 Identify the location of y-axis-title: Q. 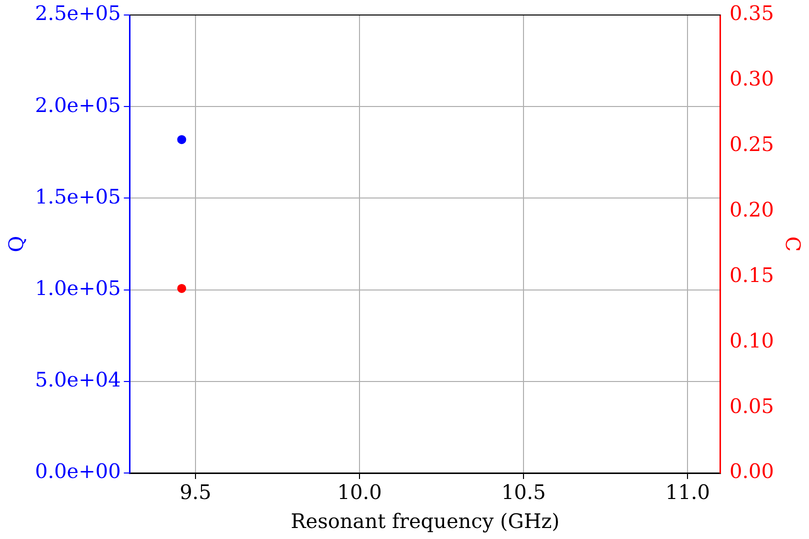
(16, 244).